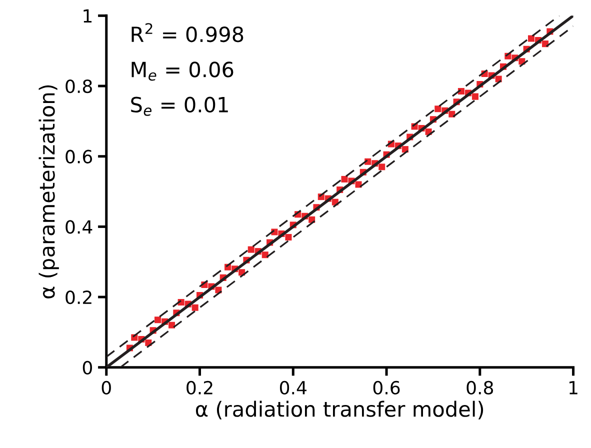 This screenshot has width=591, height=448. Describe the element at coordinates (179, 106) in the screenshot. I see `annotation: S$_{e}$ = 0.01` at that location.